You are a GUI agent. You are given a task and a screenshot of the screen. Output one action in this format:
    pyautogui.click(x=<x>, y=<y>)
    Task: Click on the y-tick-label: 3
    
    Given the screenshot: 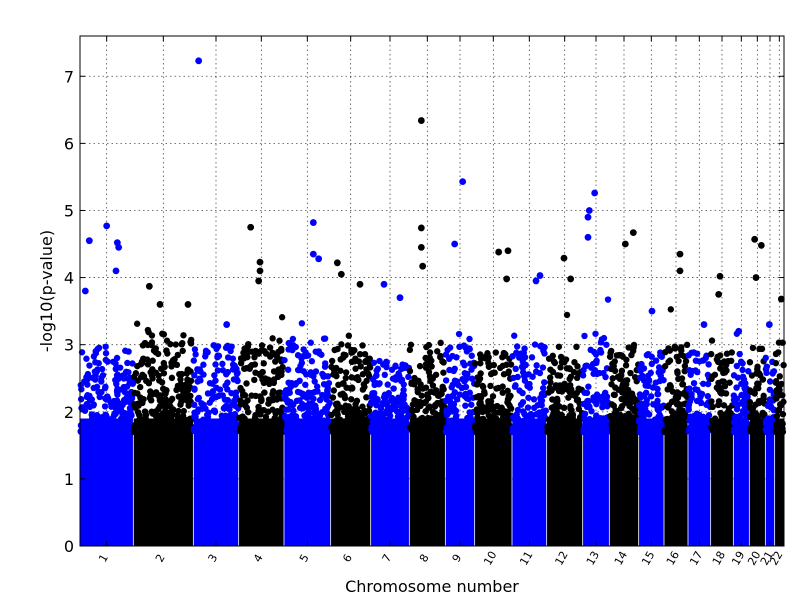 What is the action you would take?
    pyautogui.click(x=69, y=345)
    